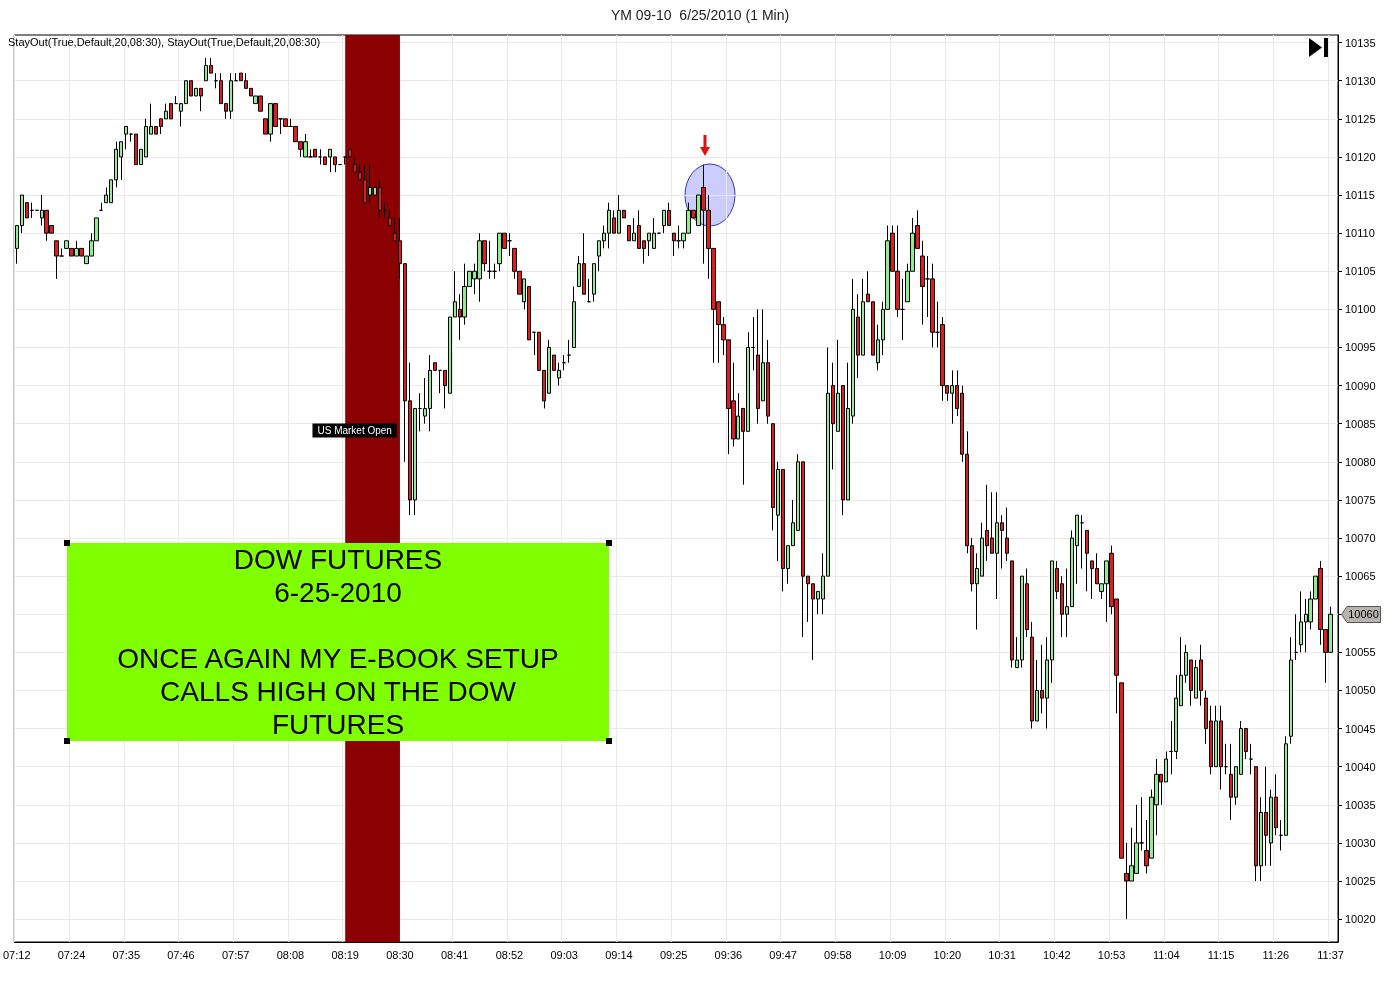 This screenshot has height=986, width=1400. Describe the element at coordinates (700, 15) in the screenshot. I see `chart-title: YM 09-10 6/25/2010 (1 Min)` at that location.